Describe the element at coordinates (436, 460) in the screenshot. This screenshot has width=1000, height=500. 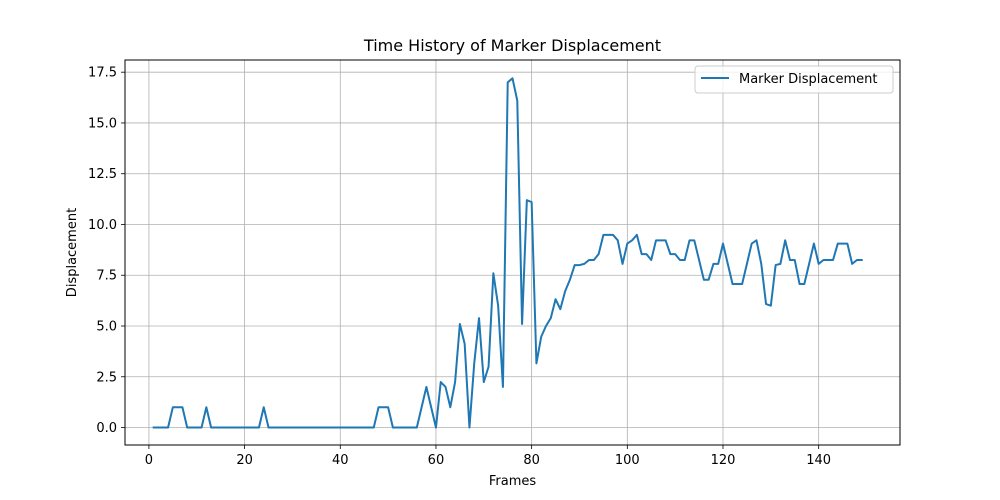
I see `x-tick-label: 60` at that location.